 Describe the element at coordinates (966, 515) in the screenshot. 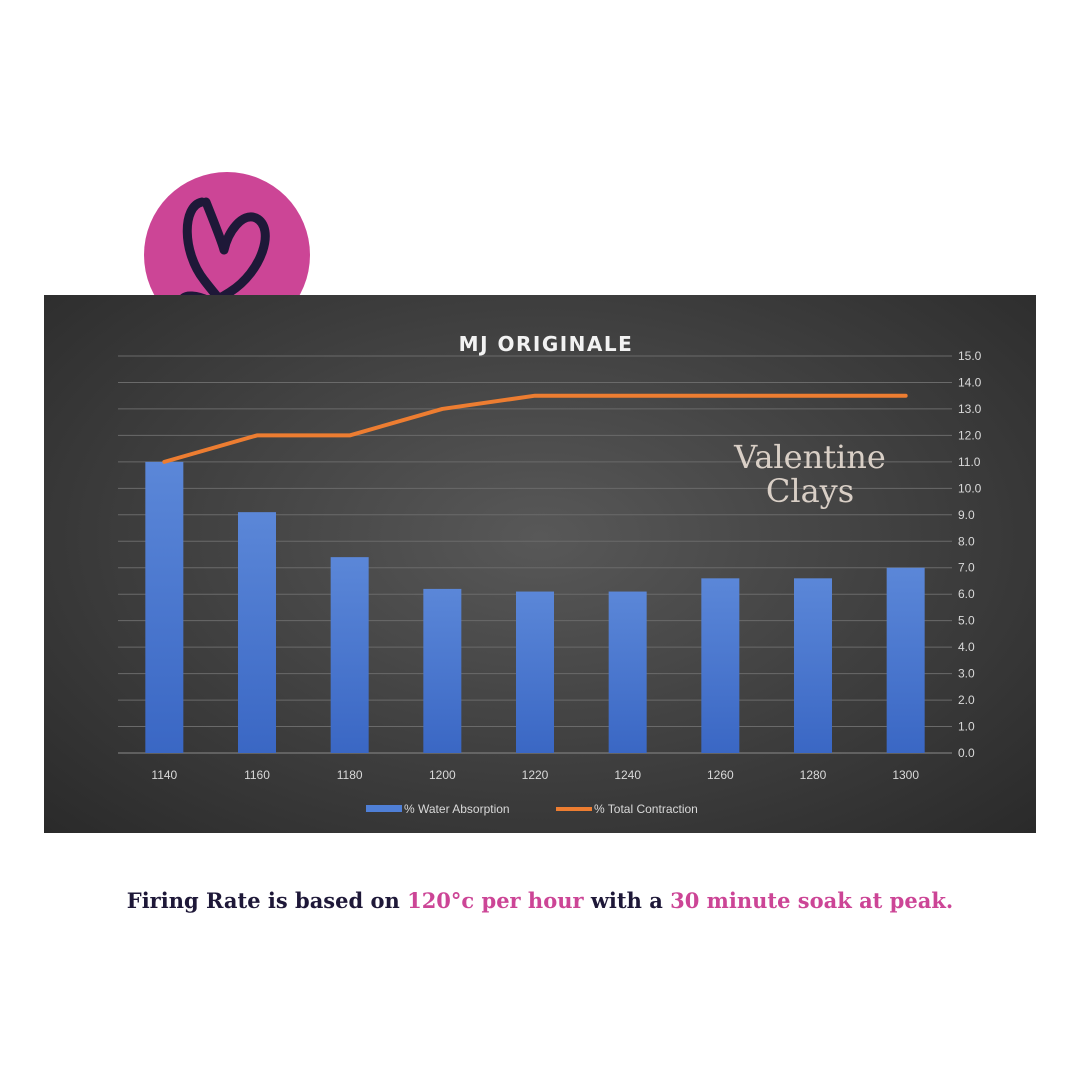

I see `y-tick-label: 9.0` at that location.